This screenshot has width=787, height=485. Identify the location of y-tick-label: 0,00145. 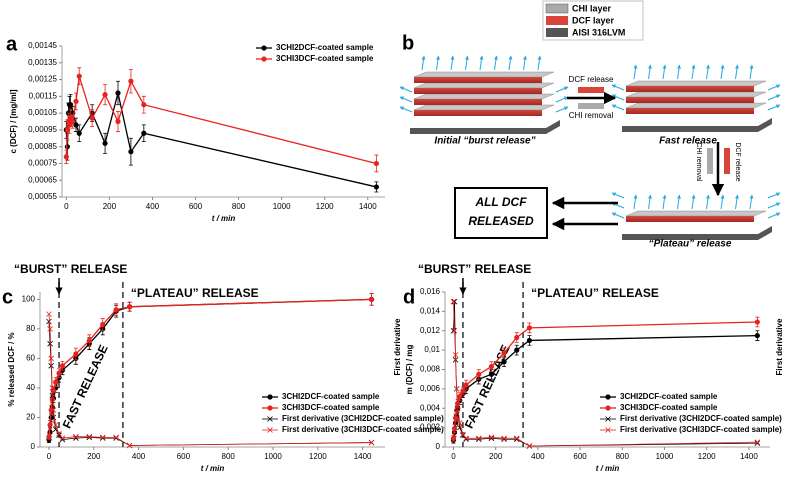
(42, 45).